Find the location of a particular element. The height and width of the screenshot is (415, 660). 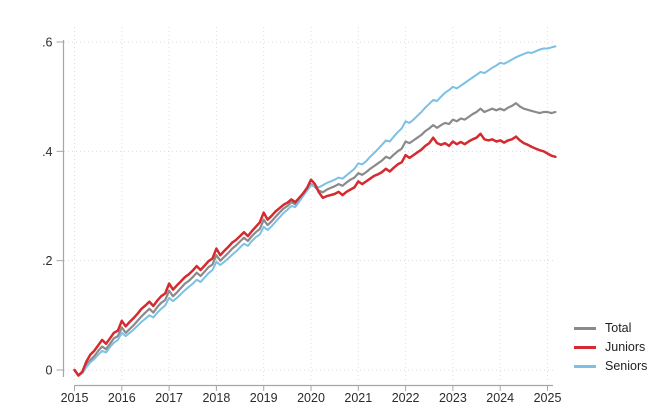

x-tick-label: 2025 is located at coordinates (548, 398).